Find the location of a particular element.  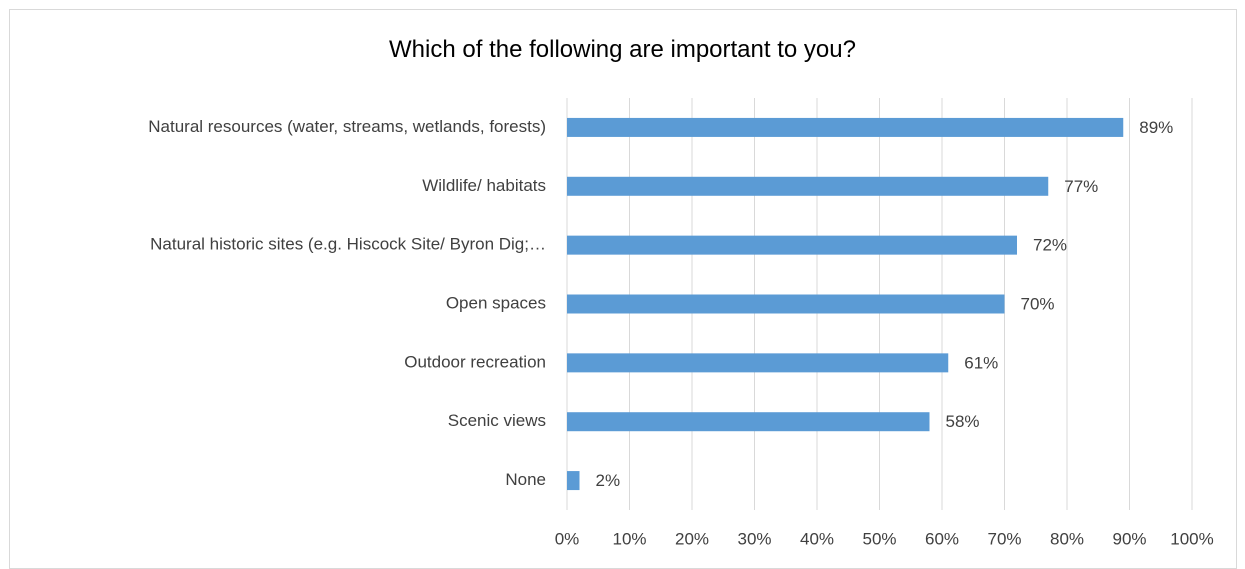

value-label: 2% is located at coordinates (608, 480).